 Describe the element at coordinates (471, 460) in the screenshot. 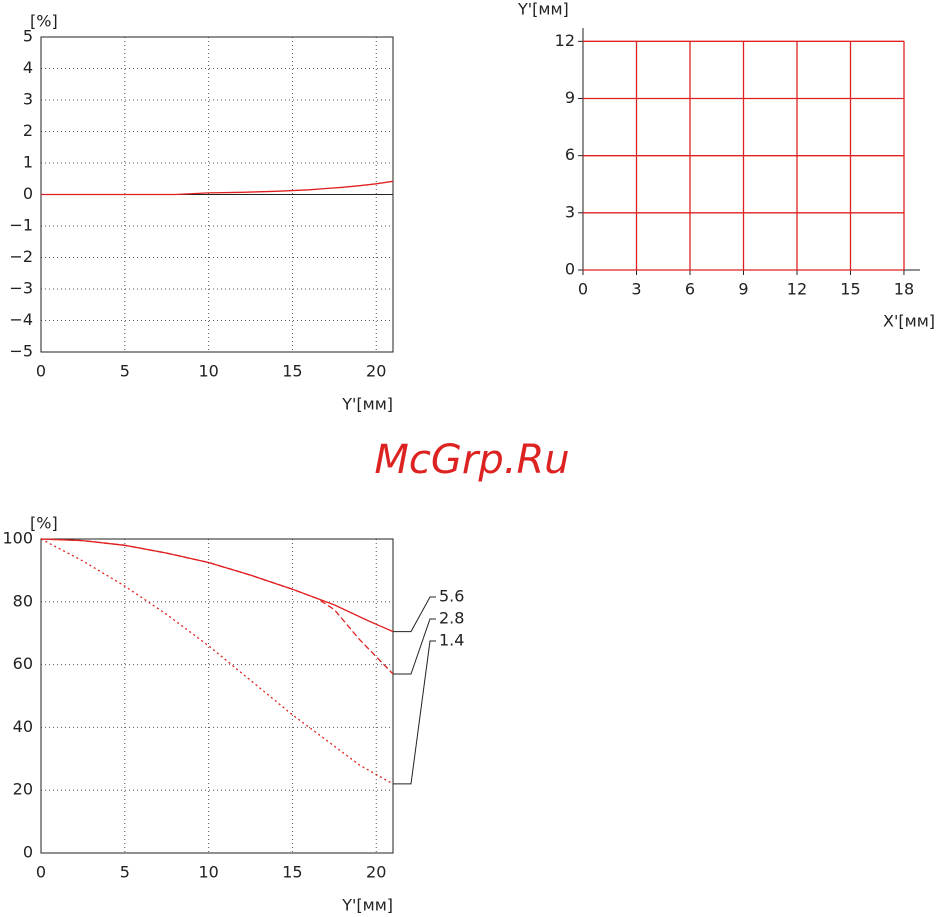

I see `watermark: McGrp.Ru` at that location.